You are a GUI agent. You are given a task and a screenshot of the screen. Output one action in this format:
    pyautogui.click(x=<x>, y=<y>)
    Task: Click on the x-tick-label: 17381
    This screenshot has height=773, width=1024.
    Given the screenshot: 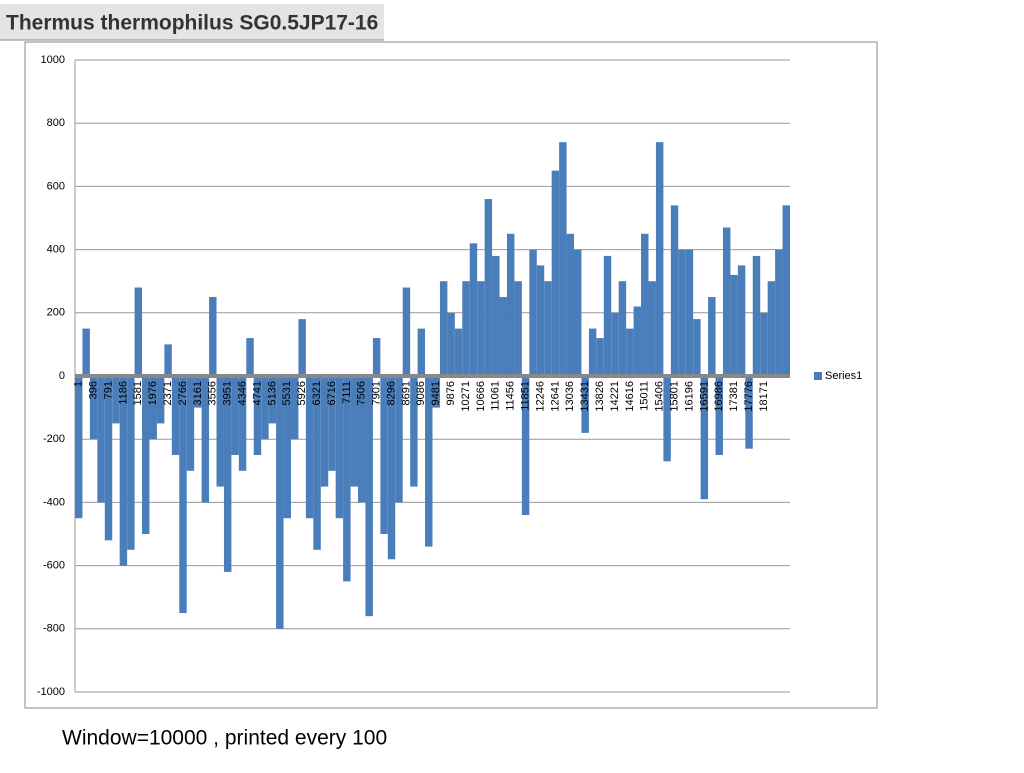 What is the action you would take?
    pyautogui.click(x=734, y=396)
    